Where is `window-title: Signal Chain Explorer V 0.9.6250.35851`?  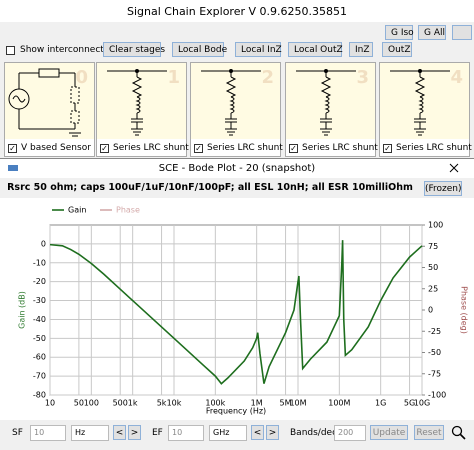 window-title: Signal Chain Explorer V 0.9.6250.35851 is located at coordinates (237, 11).